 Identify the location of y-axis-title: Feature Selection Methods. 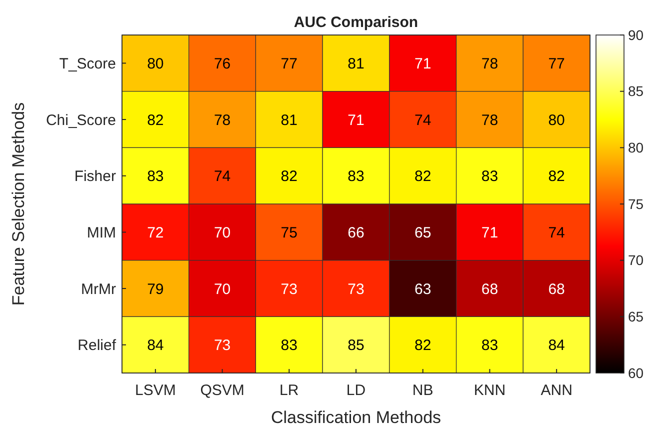
(18, 204).